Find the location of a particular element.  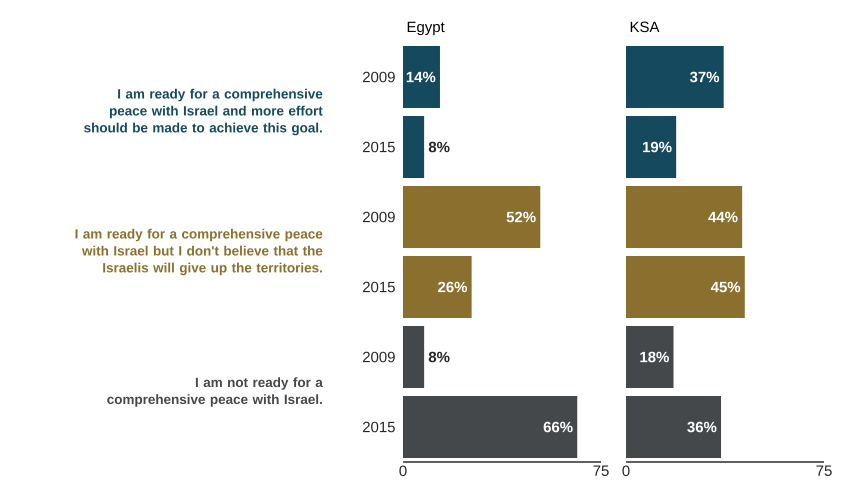

data-label: 52% is located at coordinates (521, 217).